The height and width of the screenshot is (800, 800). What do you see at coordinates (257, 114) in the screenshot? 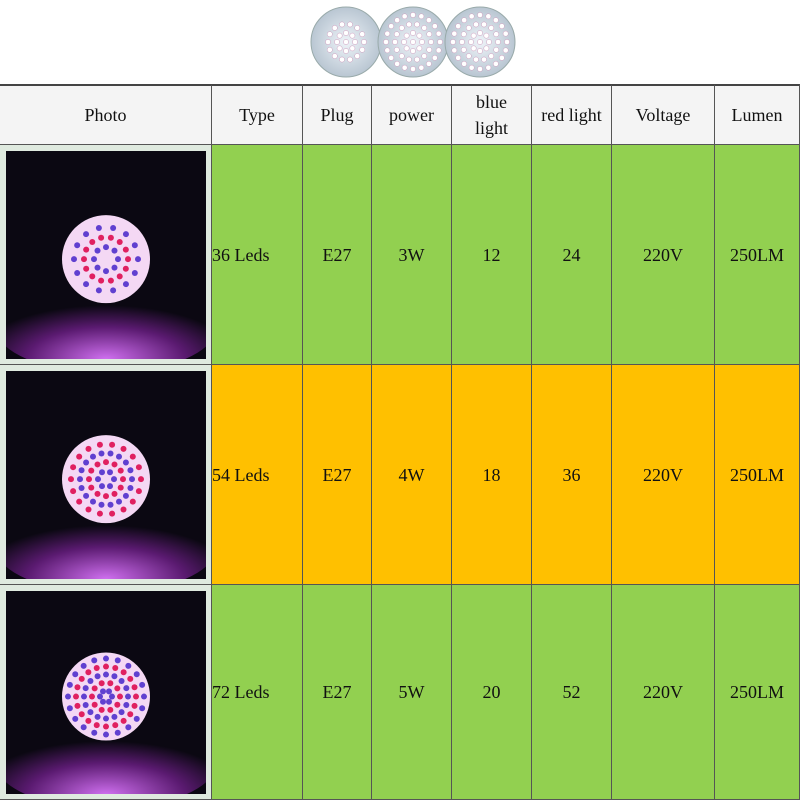
I see `header-cell: Type` at bounding box center [257, 114].